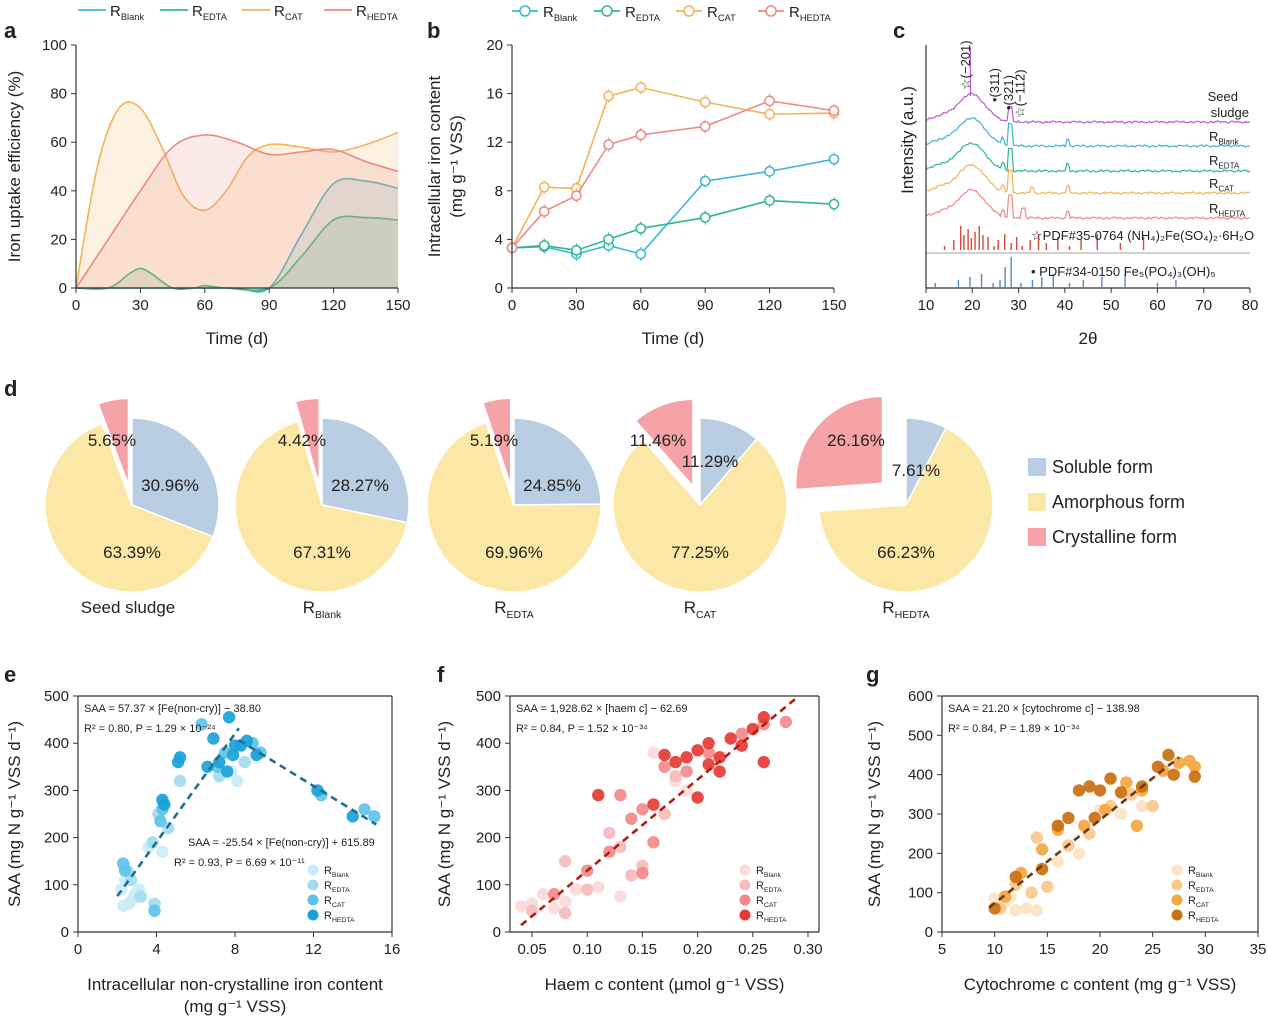  Describe the element at coordinates (640, 305) in the screenshot. I see `x-tick-label: 60` at that location.